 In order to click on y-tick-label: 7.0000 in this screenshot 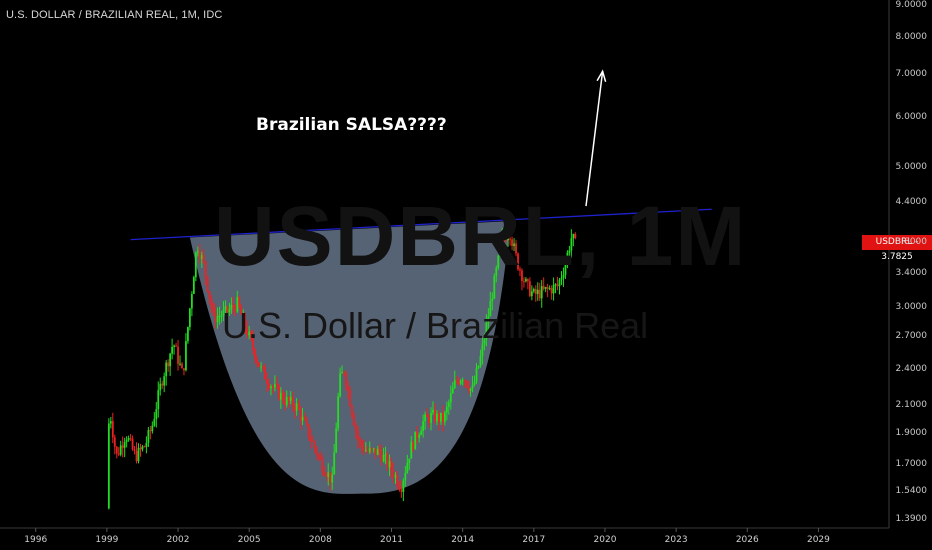, I will do `click(911, 74)`.